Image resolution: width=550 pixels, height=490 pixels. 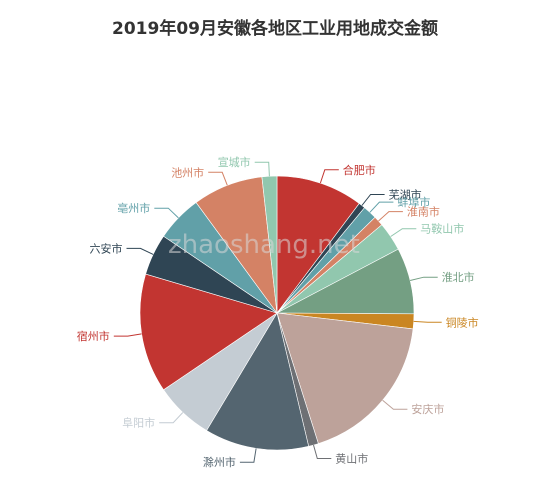 I want to click on slice-宣城市, so click(x=269, y=244).